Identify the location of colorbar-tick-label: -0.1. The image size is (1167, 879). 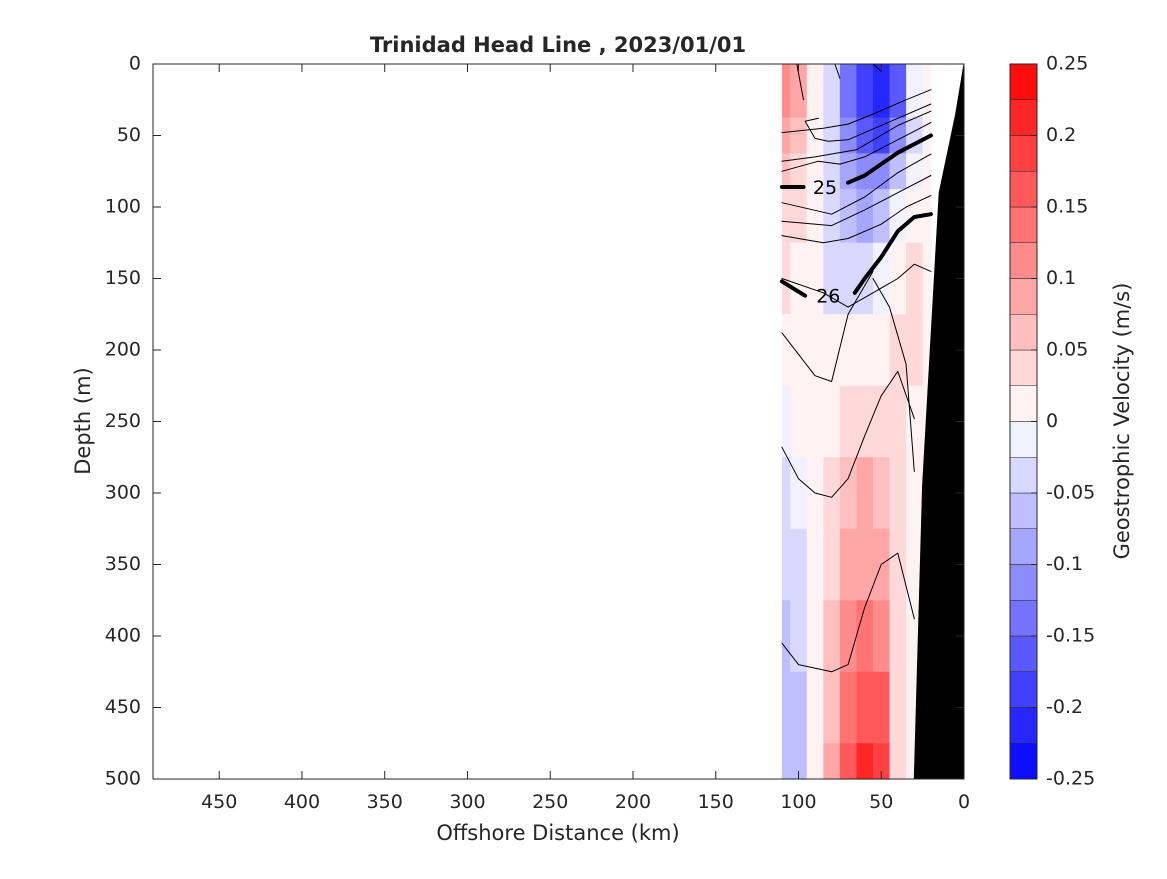
(1064, 564).